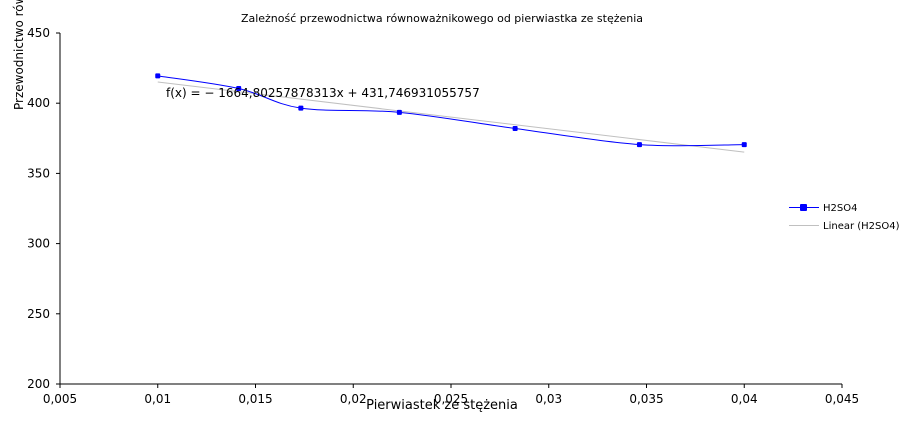 Image resolution: width=914 pixels, height=426 pixels. What do you see at coordinates (43, 208) in the screenshot?
I see `y-axis-ticks: 200 250 300 350 400 450` at bounding box center [43, 208].